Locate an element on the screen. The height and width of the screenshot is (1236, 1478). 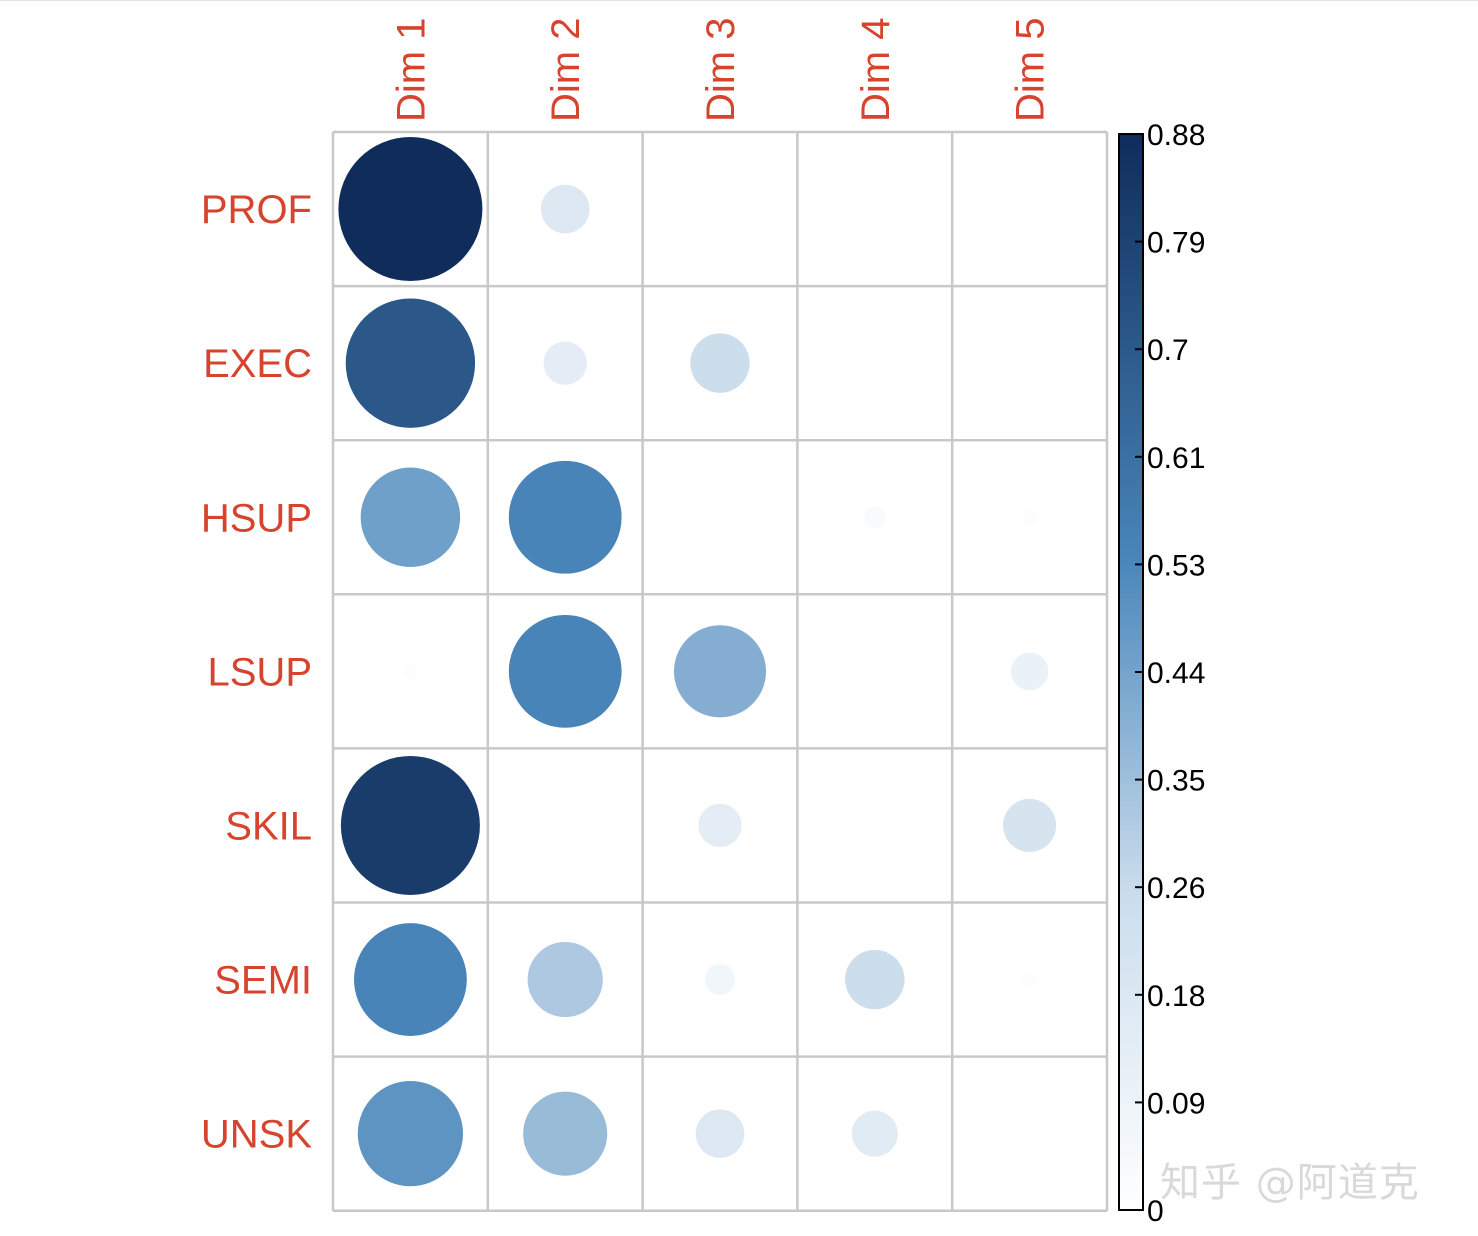
circle-unsk-dim2 is located at coordinates (565, 1133).